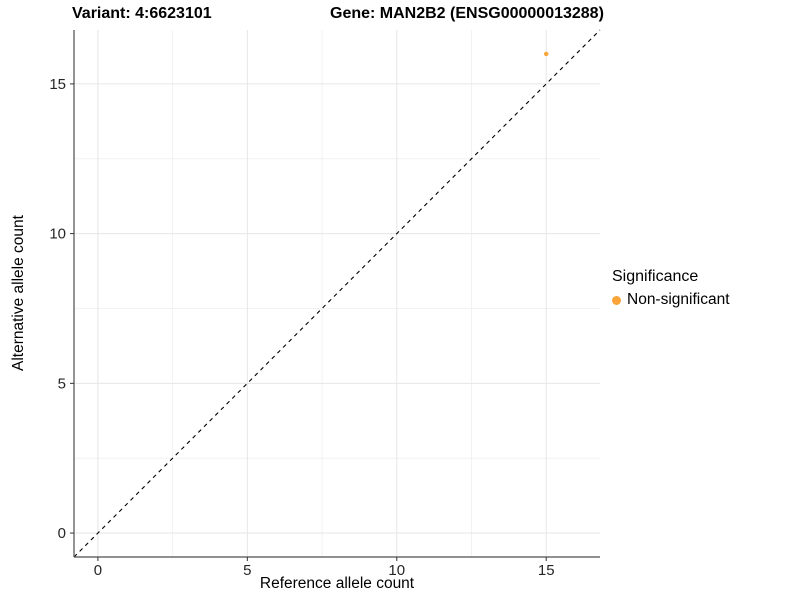 This screenshot has height=600, width=800. What do you see at coordinates (98, 570) in the screenshot?
I see `x-tick-label: 0` at bounding box center [98, 570].